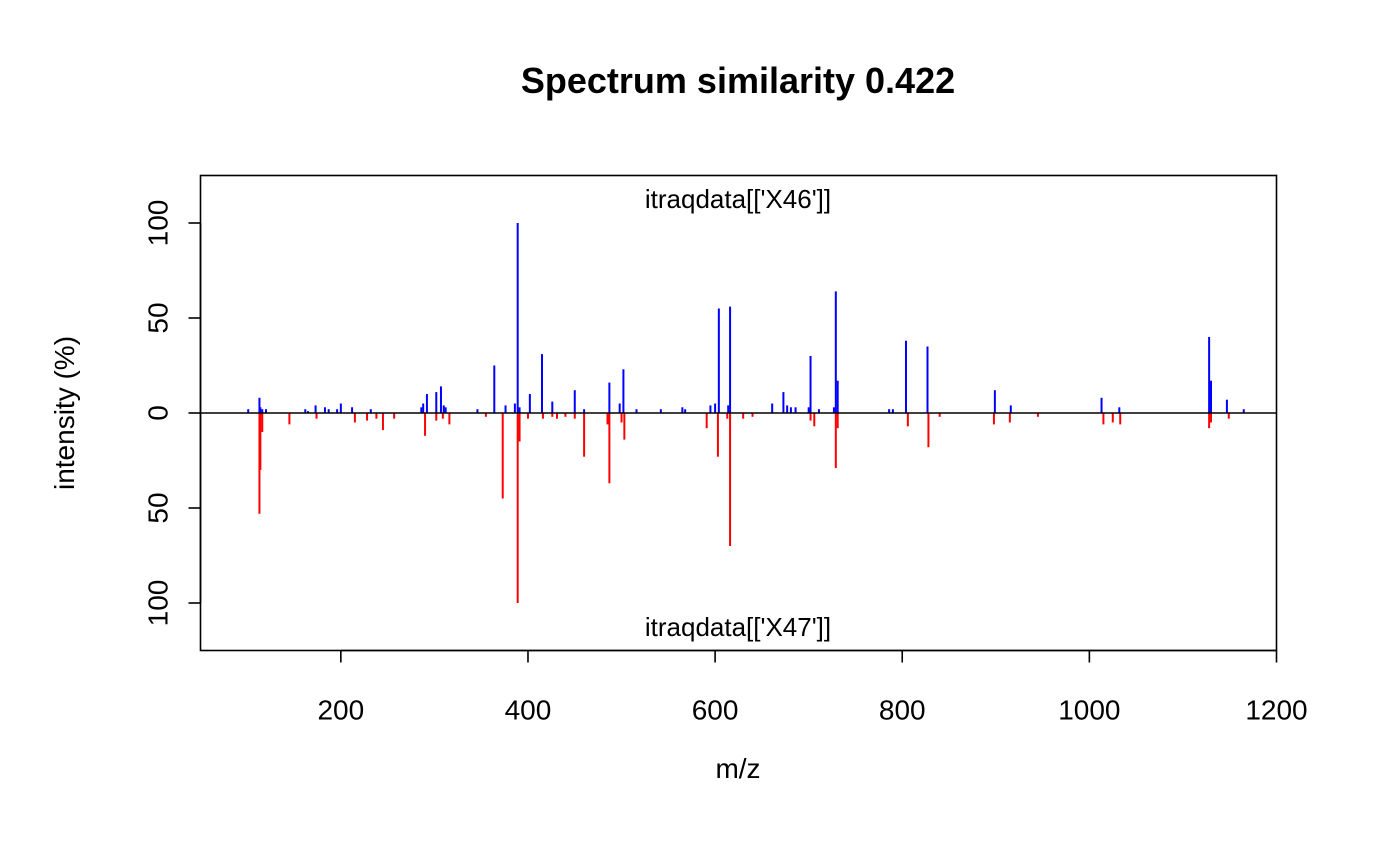 The width and height of the screenshot is (1400, 865). What do you see at coordinates (738, 627) in the screenshot?
I see `bottom-spectrum-label: itraqdata[['X47']]` at bounding box center [738, 627].